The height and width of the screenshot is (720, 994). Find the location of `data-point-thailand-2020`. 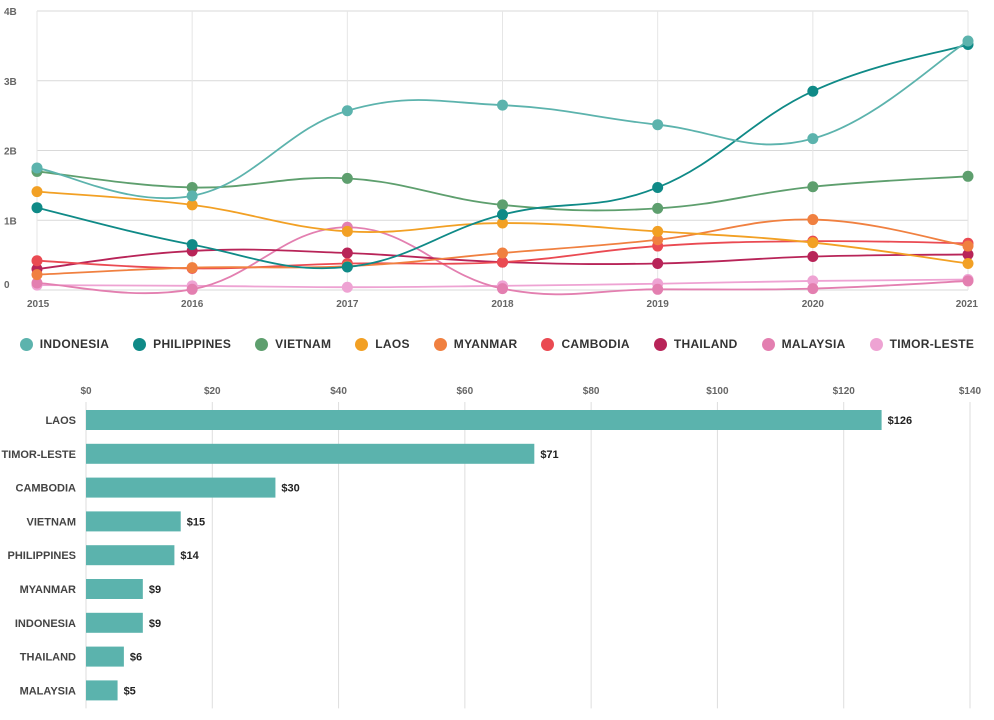

data-point-thailand-2020 is located at coordinates (813, 257).